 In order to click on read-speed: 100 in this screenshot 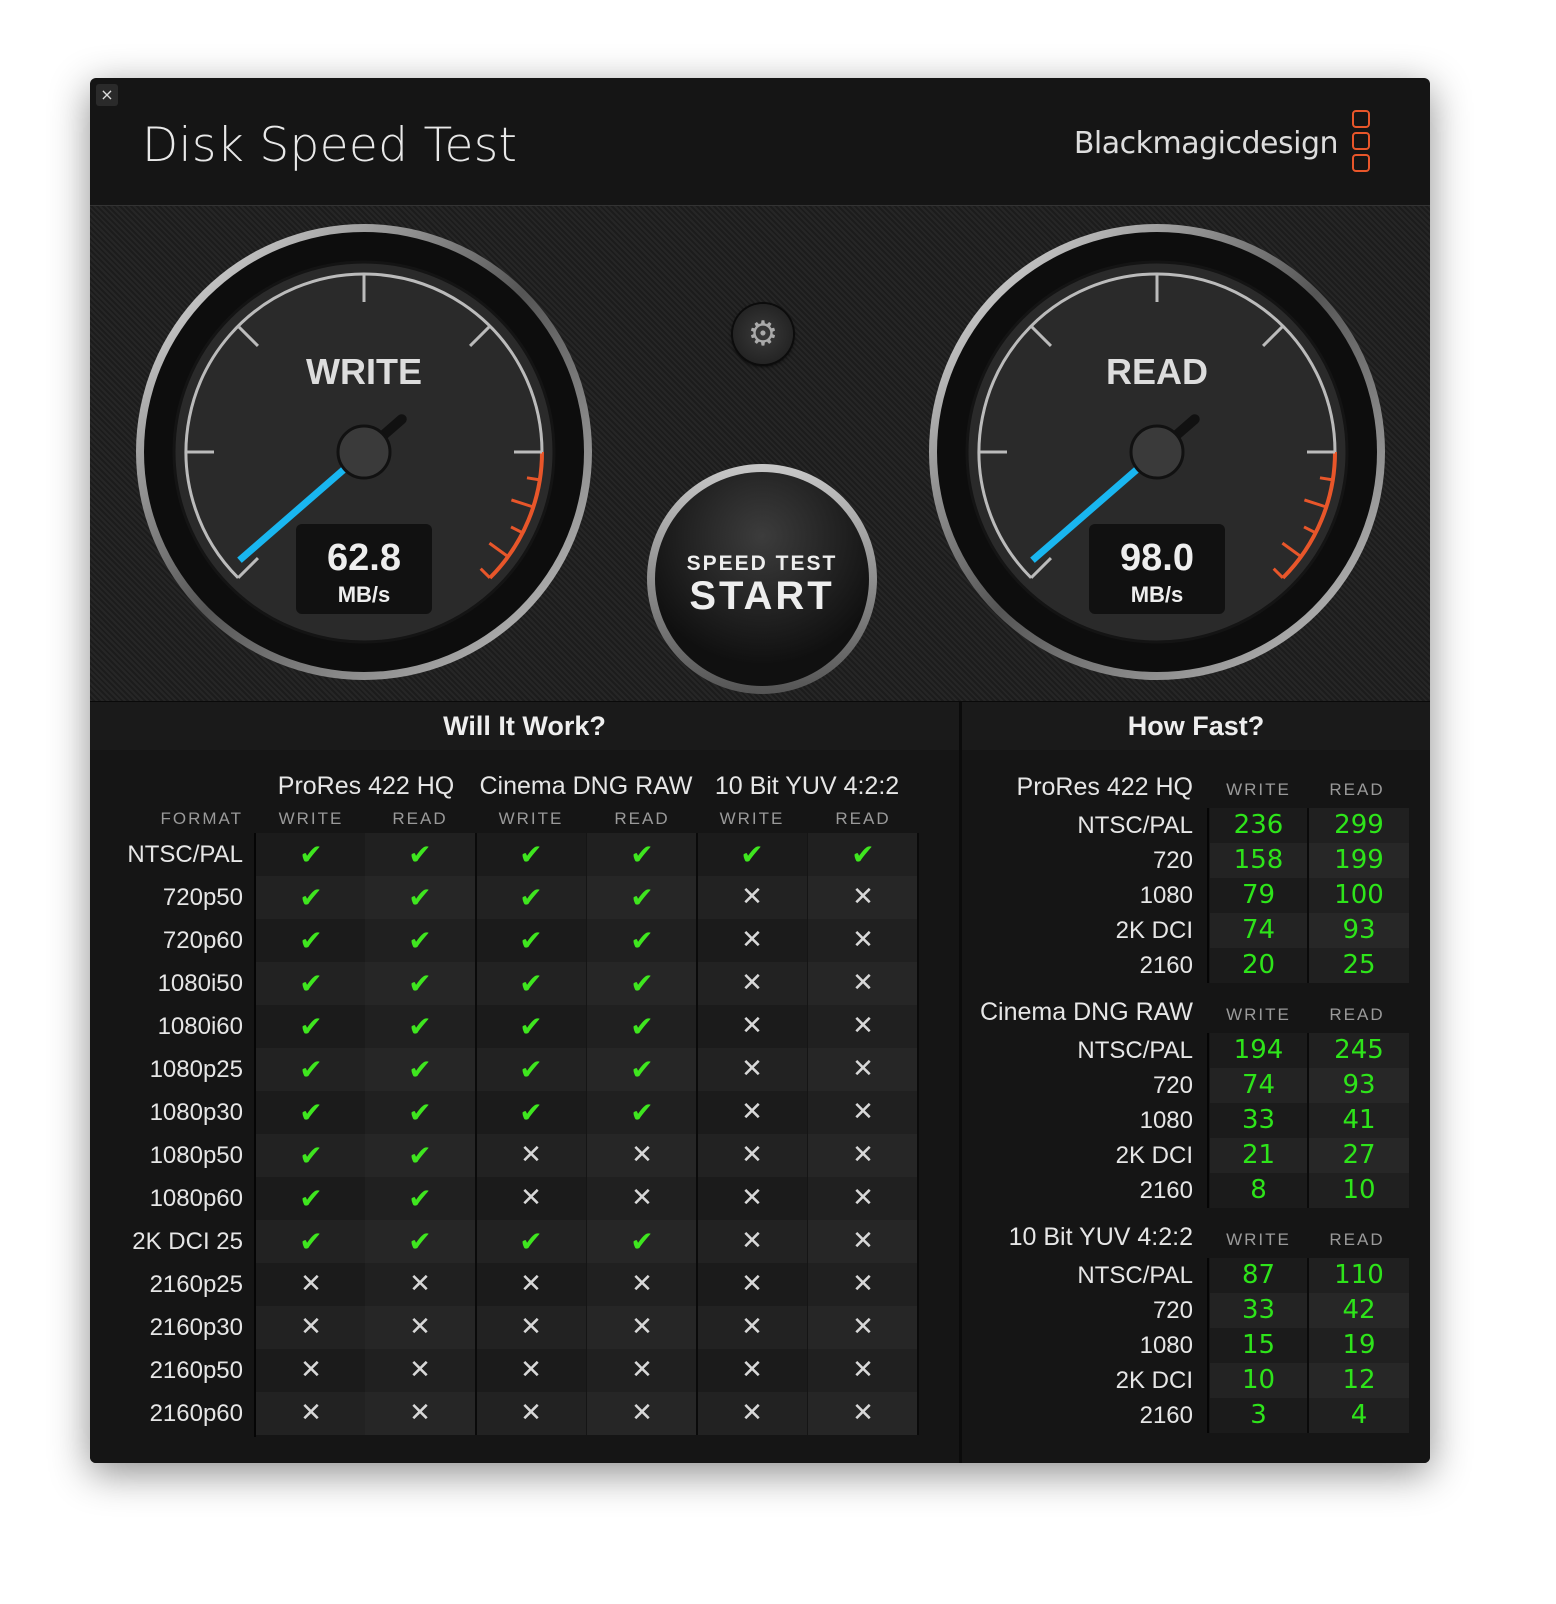, I will do `click(1358, 895)`.